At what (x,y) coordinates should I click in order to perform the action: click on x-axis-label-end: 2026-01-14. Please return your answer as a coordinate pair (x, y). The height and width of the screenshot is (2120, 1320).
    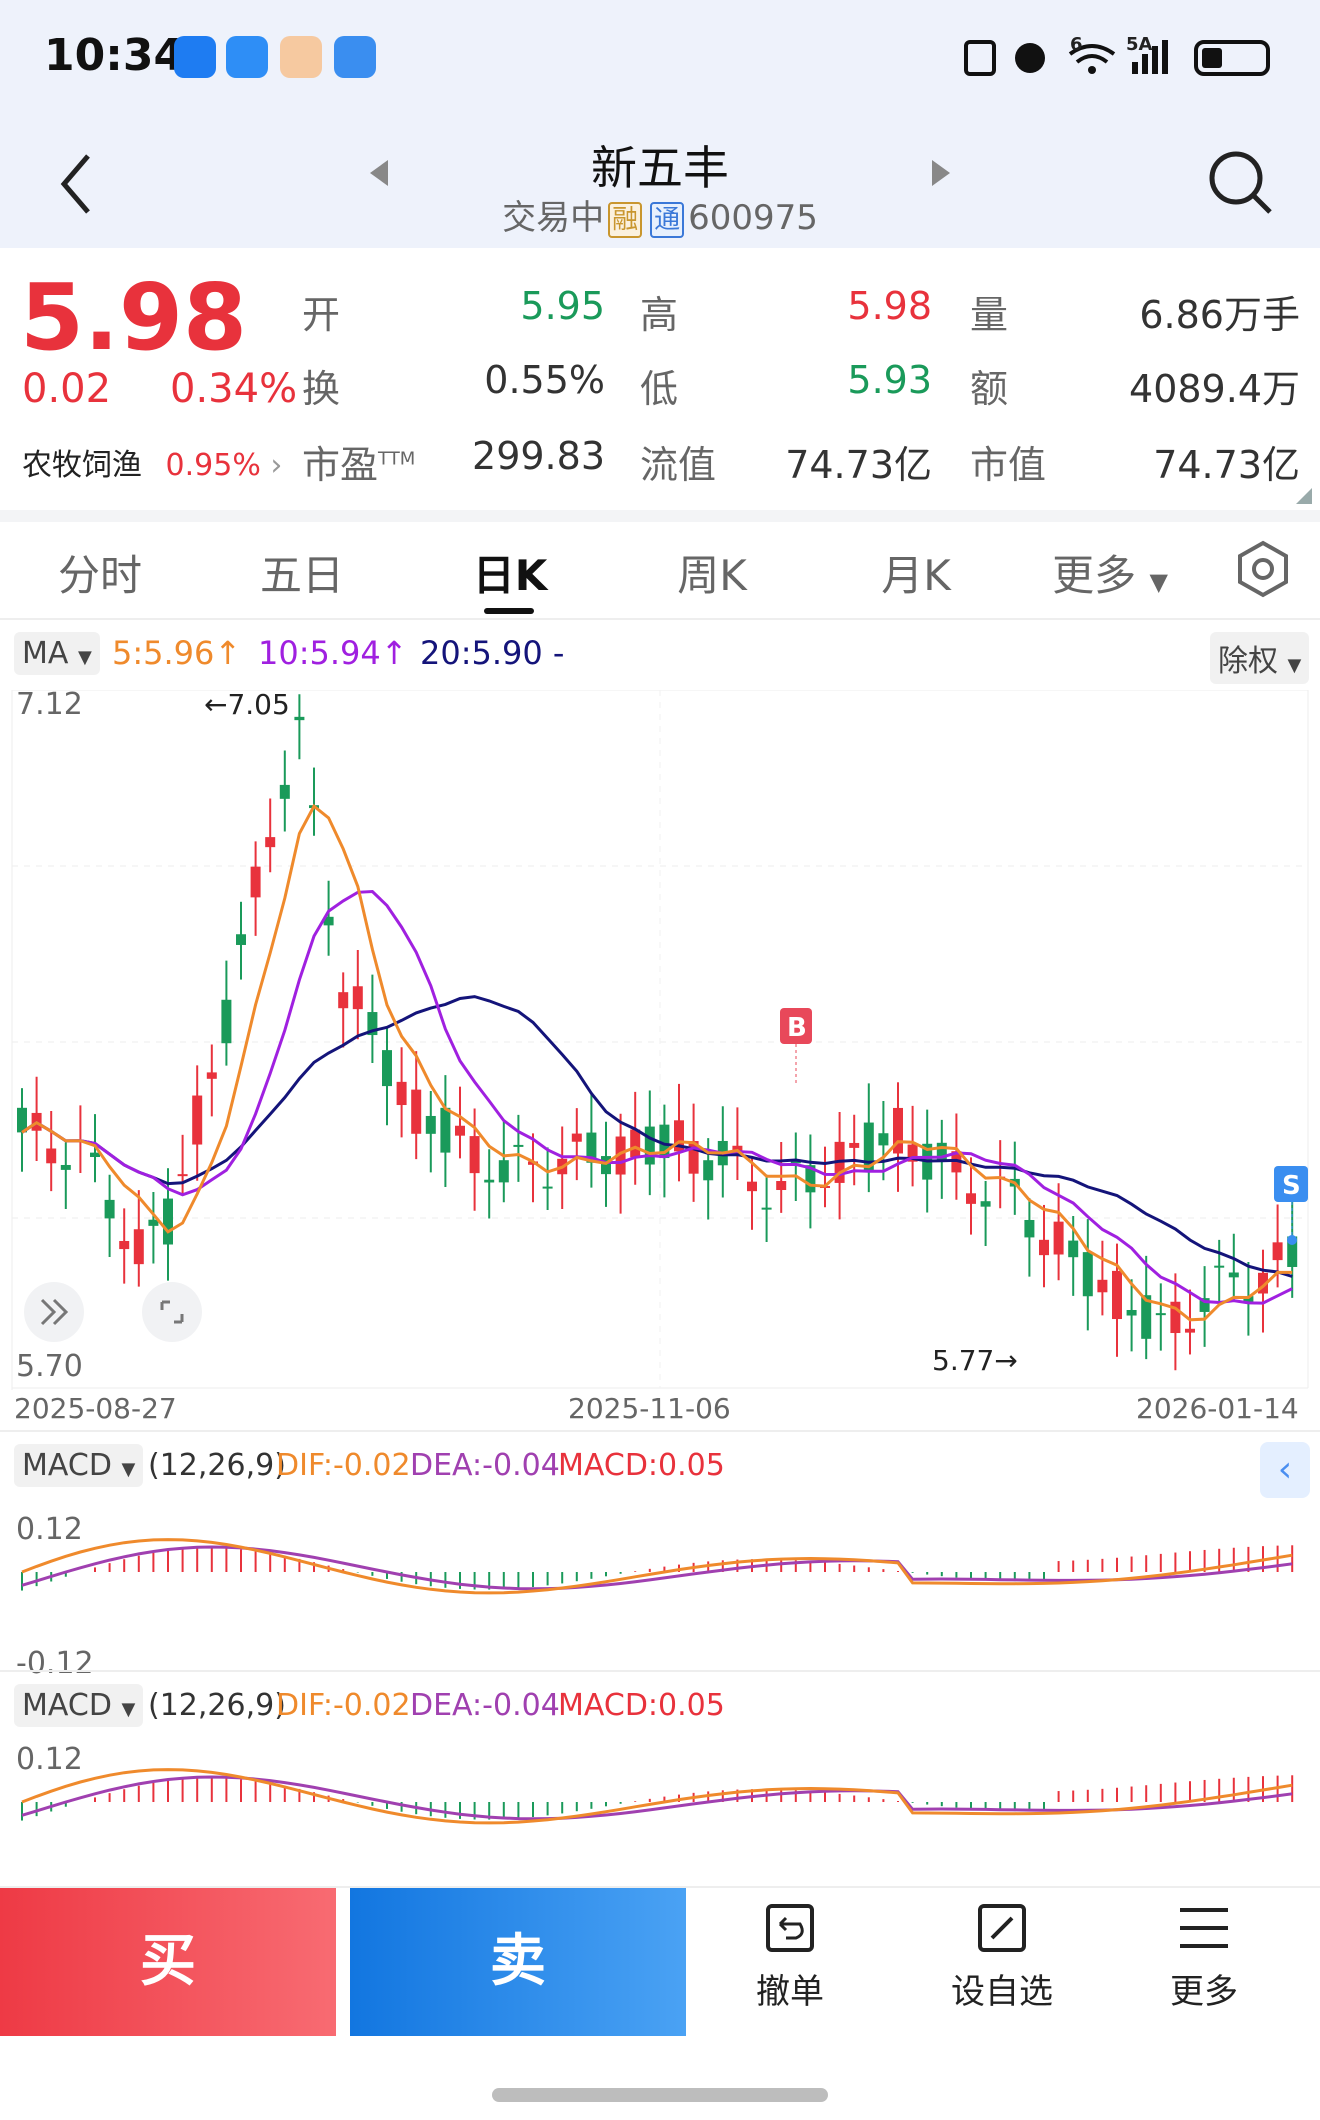
    Looking at the image, I should click on (1217, 1408).